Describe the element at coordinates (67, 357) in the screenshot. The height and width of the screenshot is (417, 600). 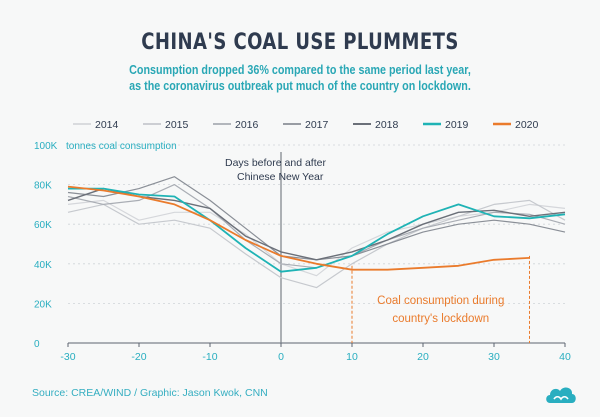
I see `x-tick-label: -30` at that location.